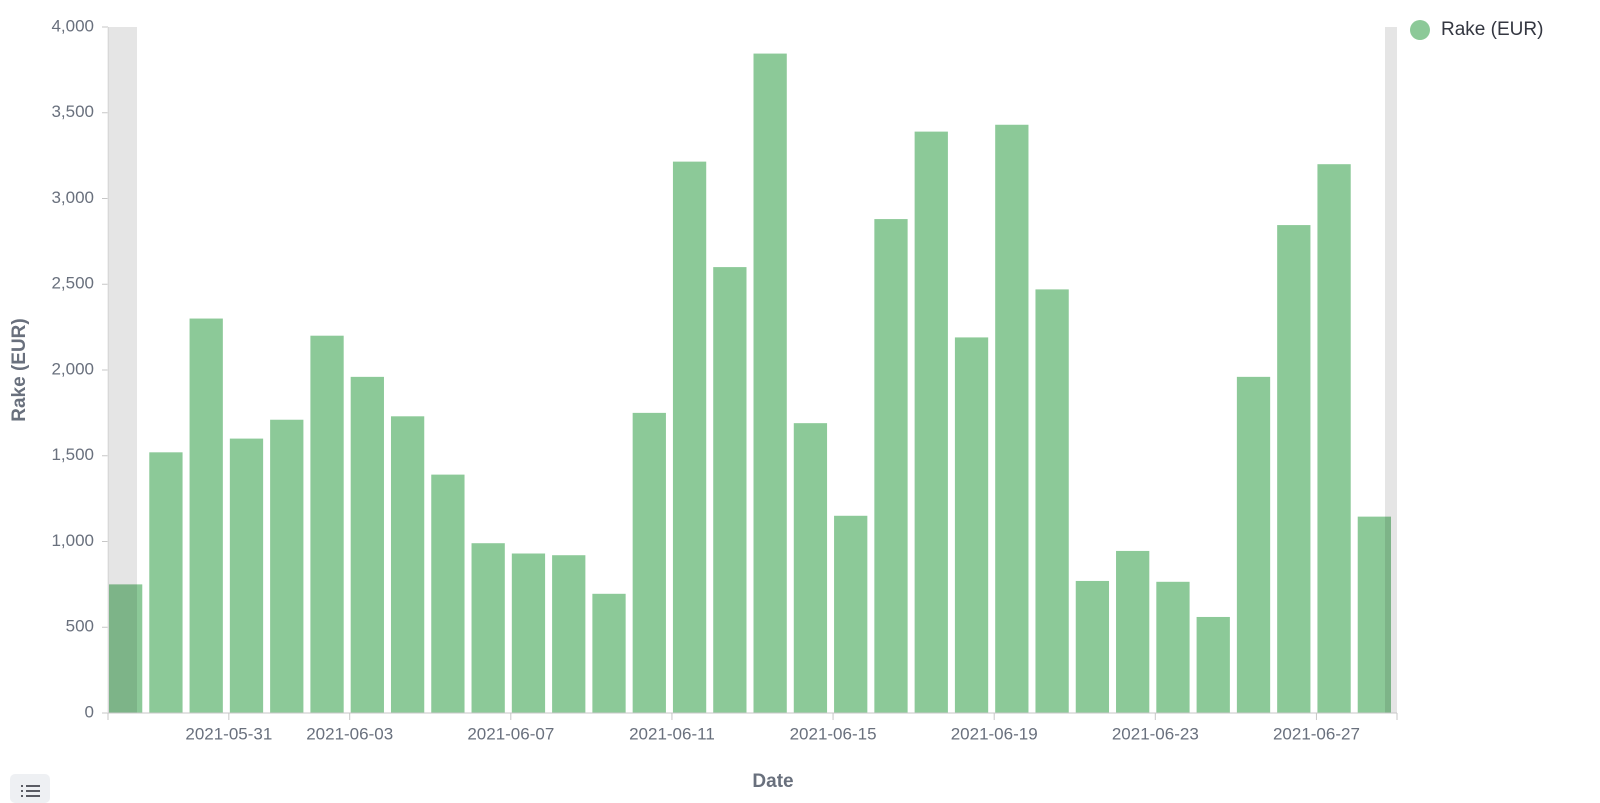 The image size is (1600, 803). What do you see at coordinates (19, 369) in the screenshot?
I see `y-axis-title: Rake (EUR)` at bounding box center [19, 369].